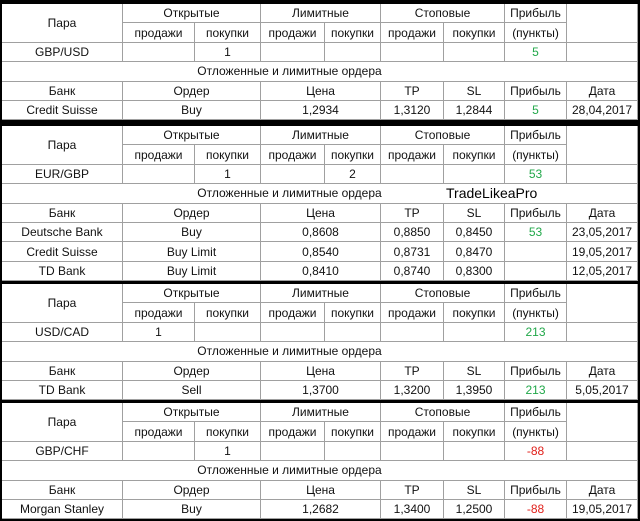 The image size is (640, 521). I want to click on order-tp: 0,8740, so click(412, 271).